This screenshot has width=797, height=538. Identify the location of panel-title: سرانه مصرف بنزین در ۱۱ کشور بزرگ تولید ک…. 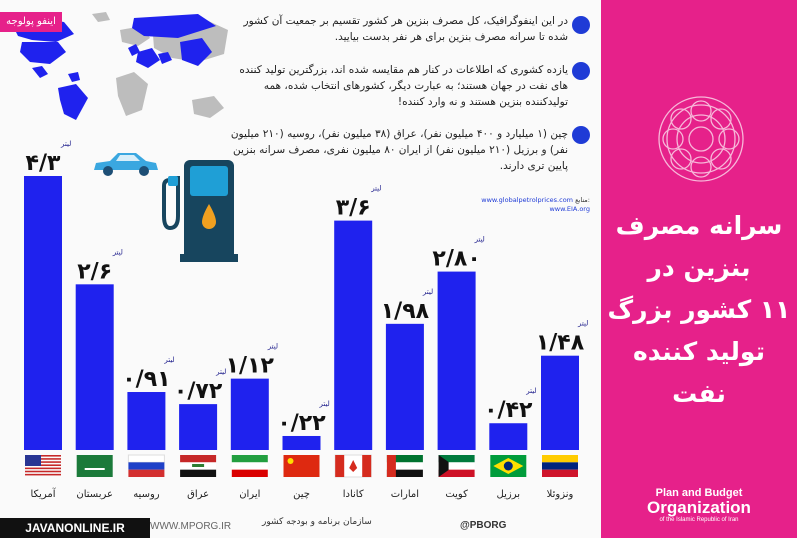
(699, 310).